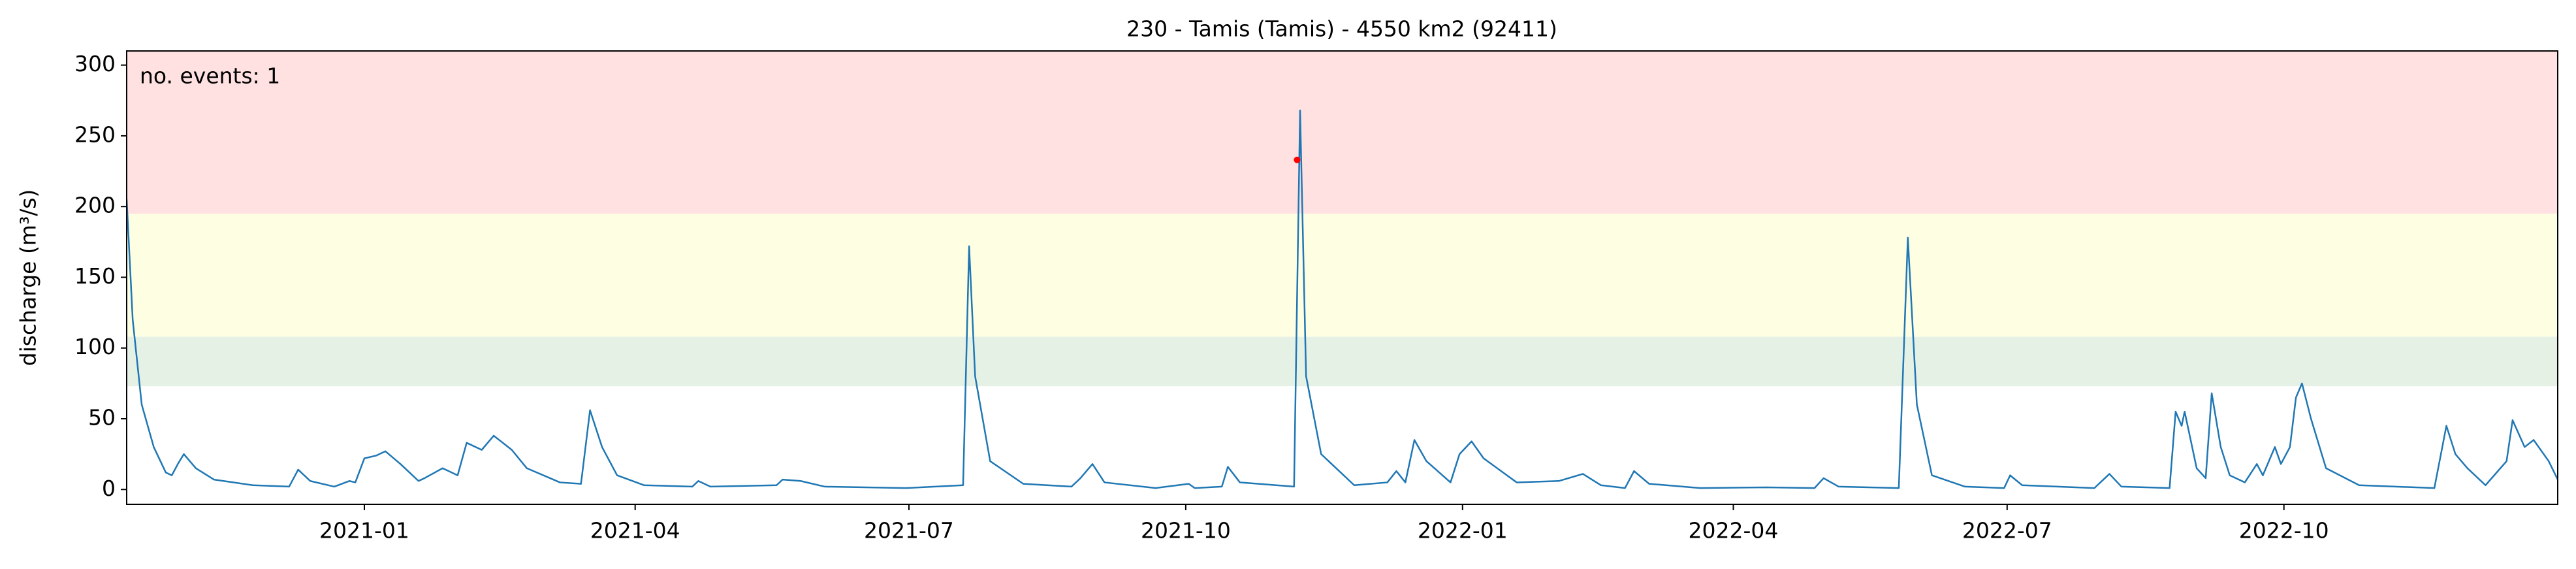 This screenshot has height=569, width=2576. What do you see at coordinates (95, 134) in the screenshot?
I see `y-tick-label: 250` at bounding box center [95, 134].